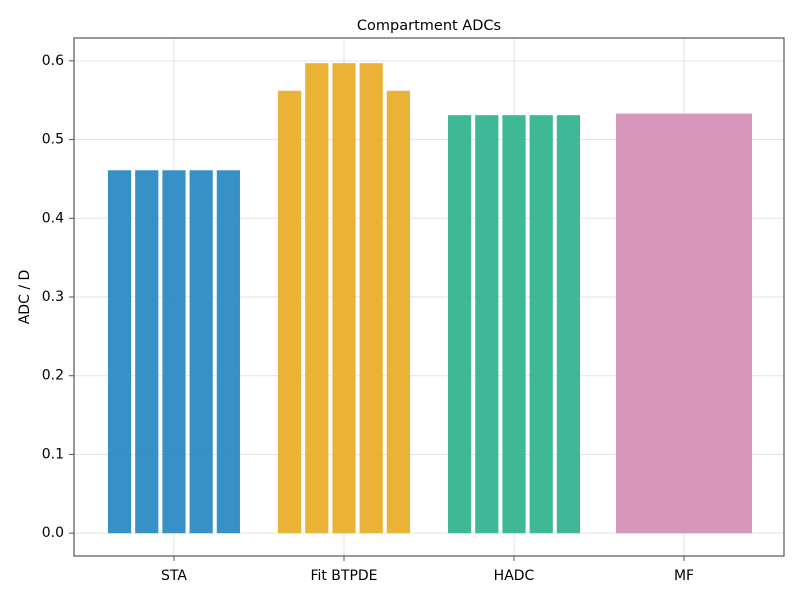  I want to click on chart-title: Compartment ADCs, so click(429, 26).